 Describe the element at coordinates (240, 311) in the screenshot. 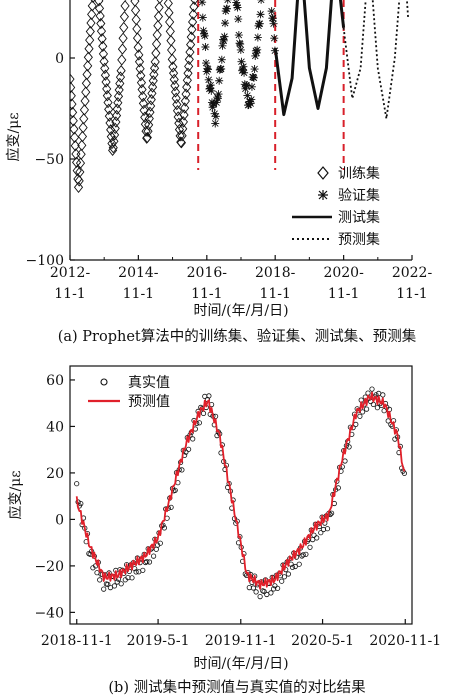

I see `x-axis-label-a: 时间/(年/月/日)` at that location.